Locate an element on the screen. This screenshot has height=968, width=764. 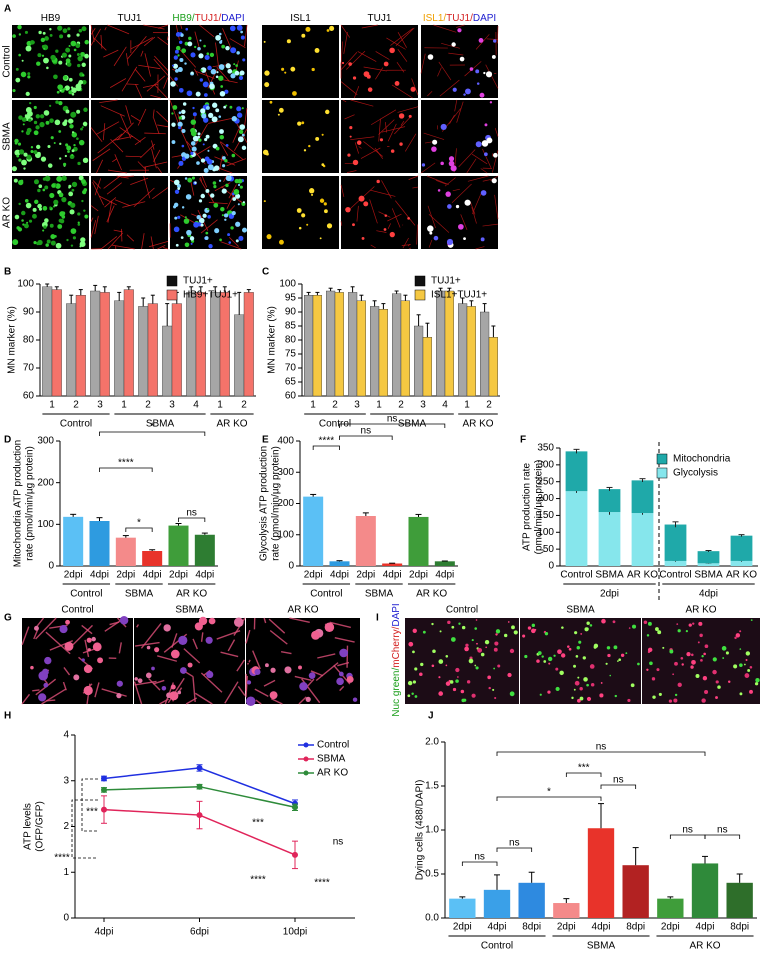
legend-swatch is located at coordinates (662, 473).